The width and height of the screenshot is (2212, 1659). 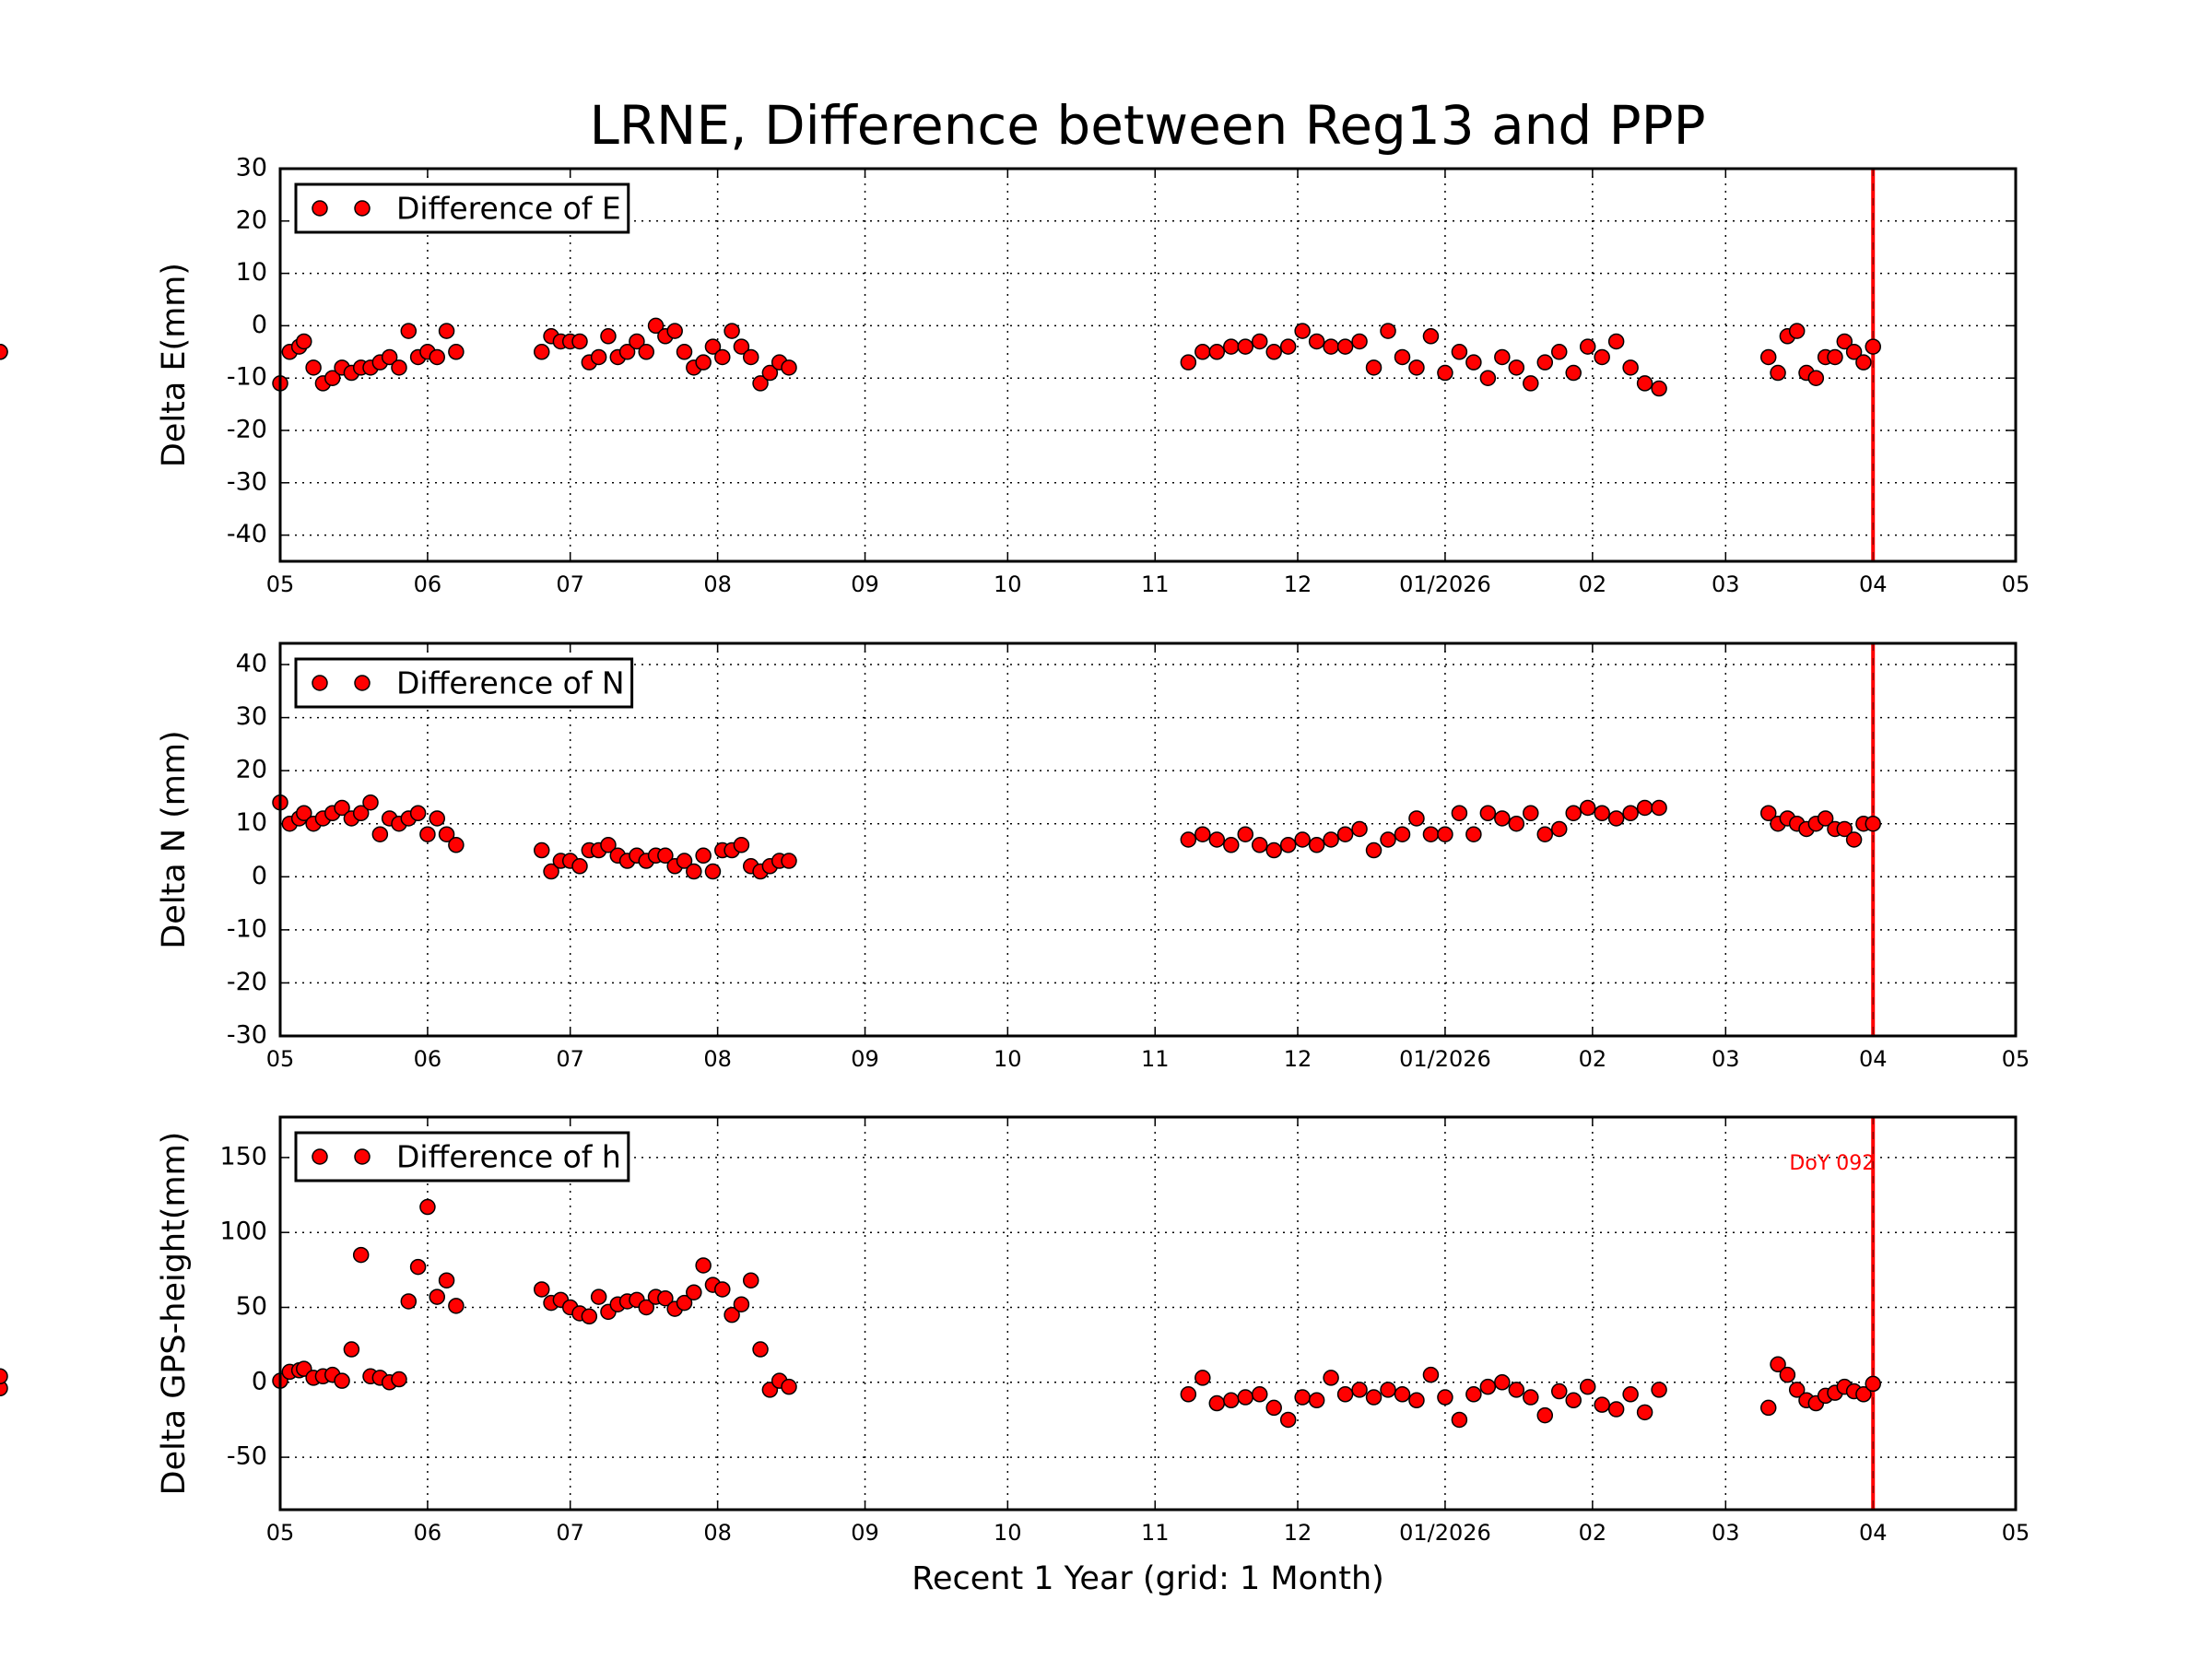 I want to click on x-tick-label: 09, so click(x=865, y=584).